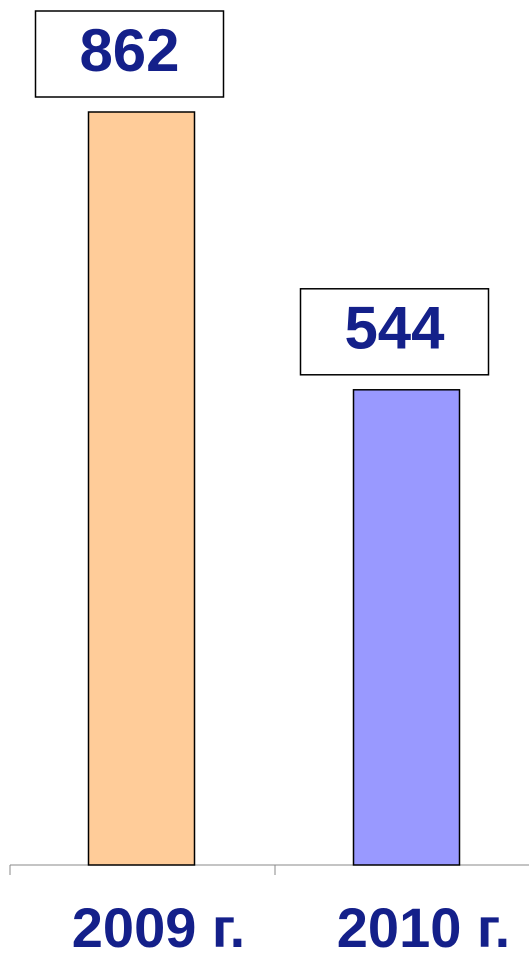 The height and width of the screenshot is (954, 529). Describe the element at coordinates (394, 328) in the screenshot. I see `value-label: 544` at that location.